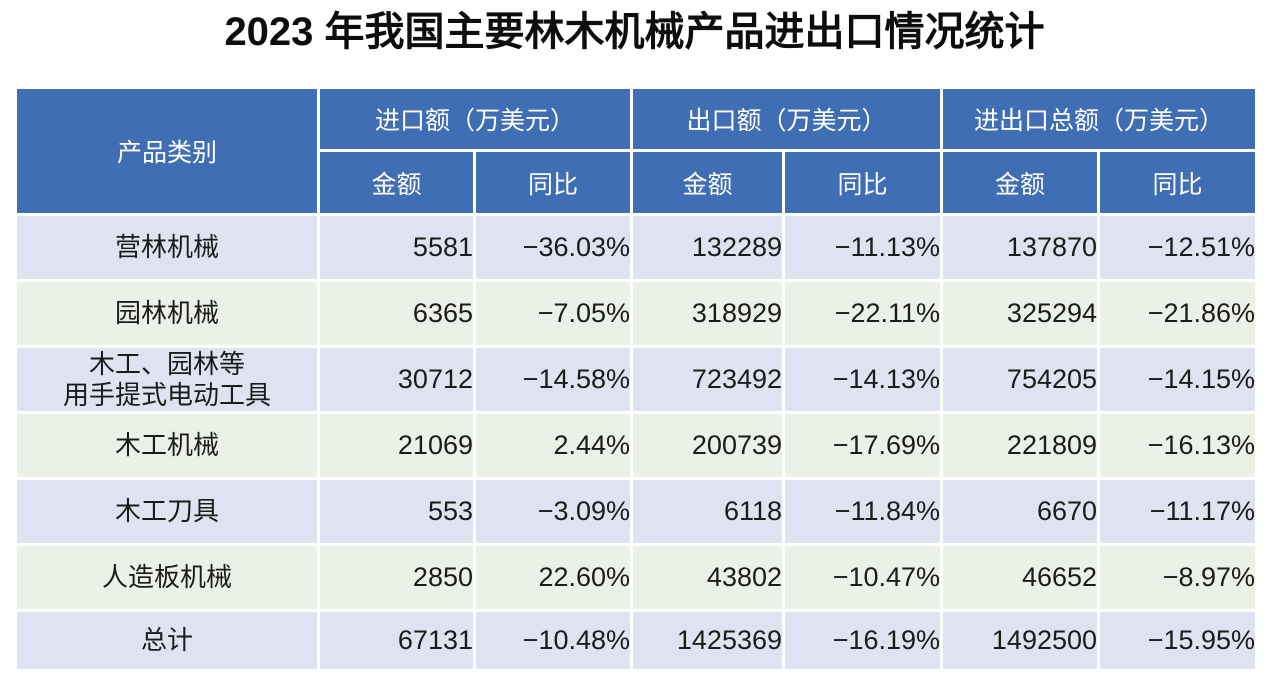 Image resolution: width=1269 pixels, height=690 pixels. I want to click on export-yoy-cell: −22.11%, so click(863, 313).